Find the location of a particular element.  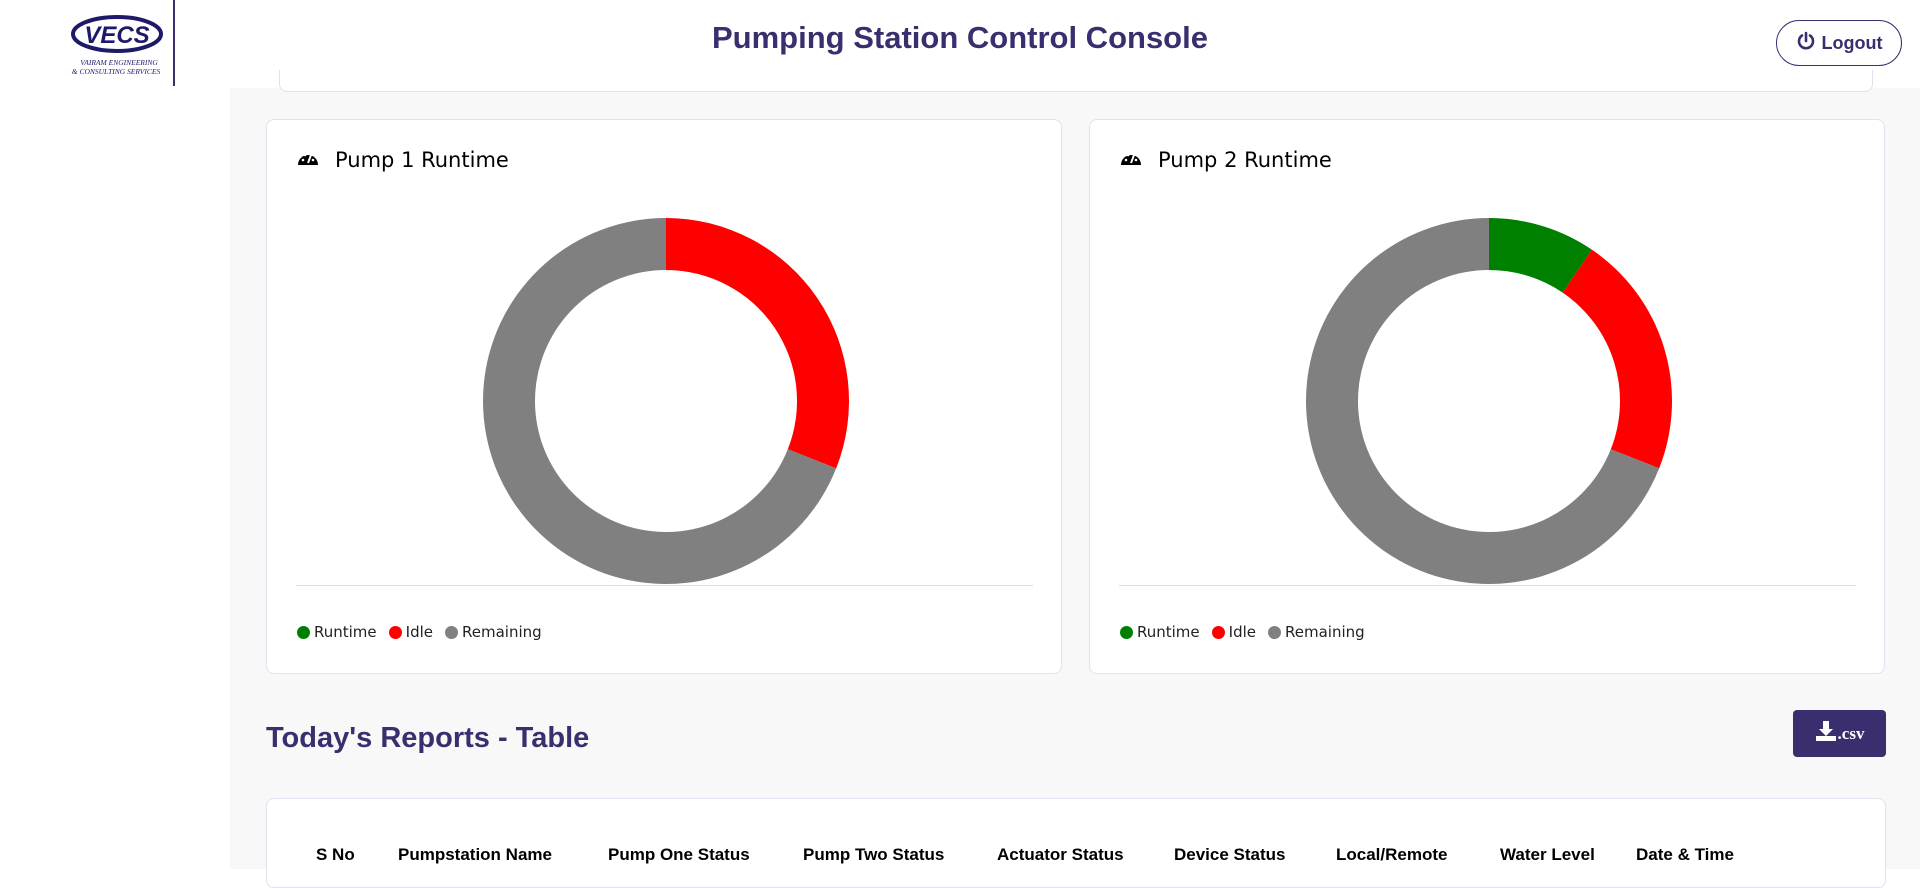

logout-button: Logout is located at coordinates (1839, 43).